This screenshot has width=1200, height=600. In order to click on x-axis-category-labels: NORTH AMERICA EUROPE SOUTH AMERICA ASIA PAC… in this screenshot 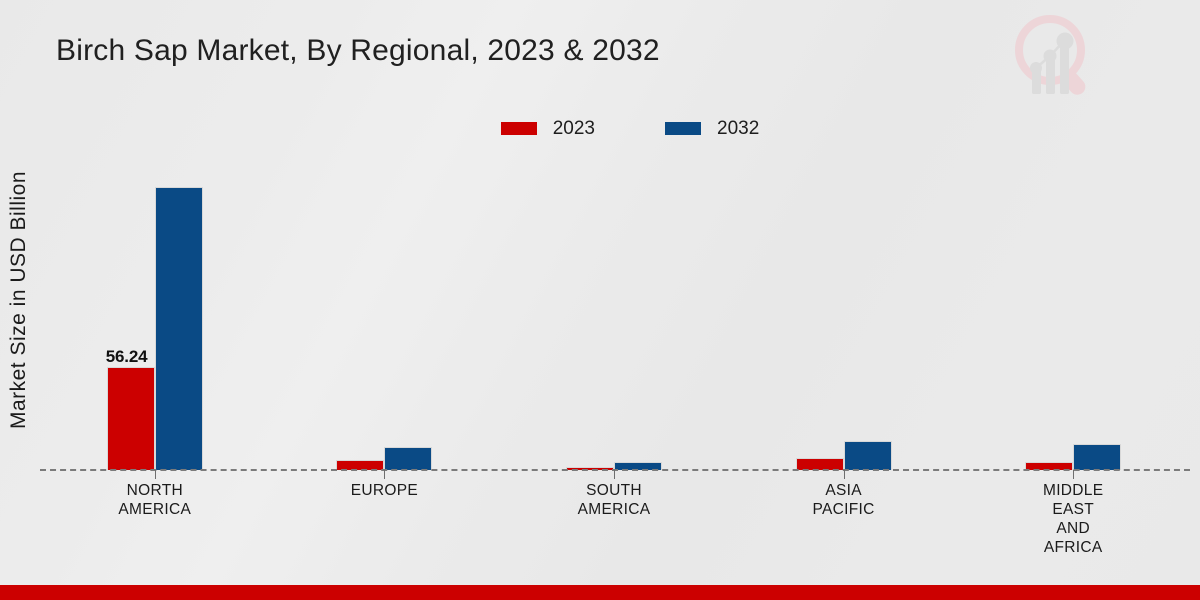, I will do `click(614, 519)`.